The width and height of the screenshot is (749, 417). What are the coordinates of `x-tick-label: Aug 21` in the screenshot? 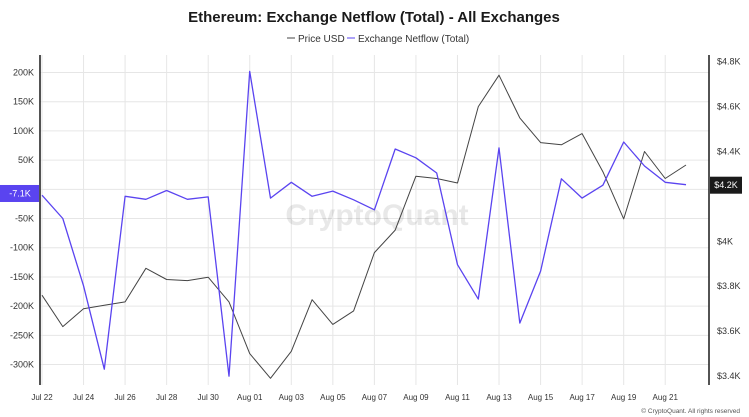 It's located at (666, 397).